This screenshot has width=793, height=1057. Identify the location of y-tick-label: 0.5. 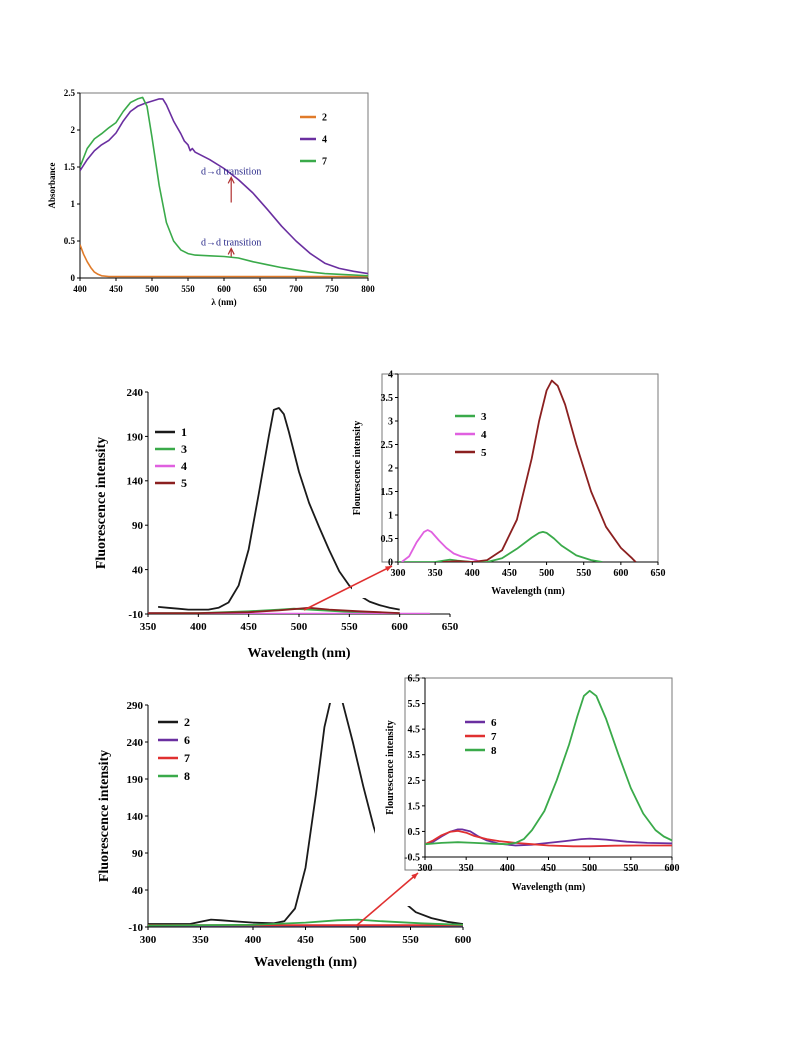
(414, 832).